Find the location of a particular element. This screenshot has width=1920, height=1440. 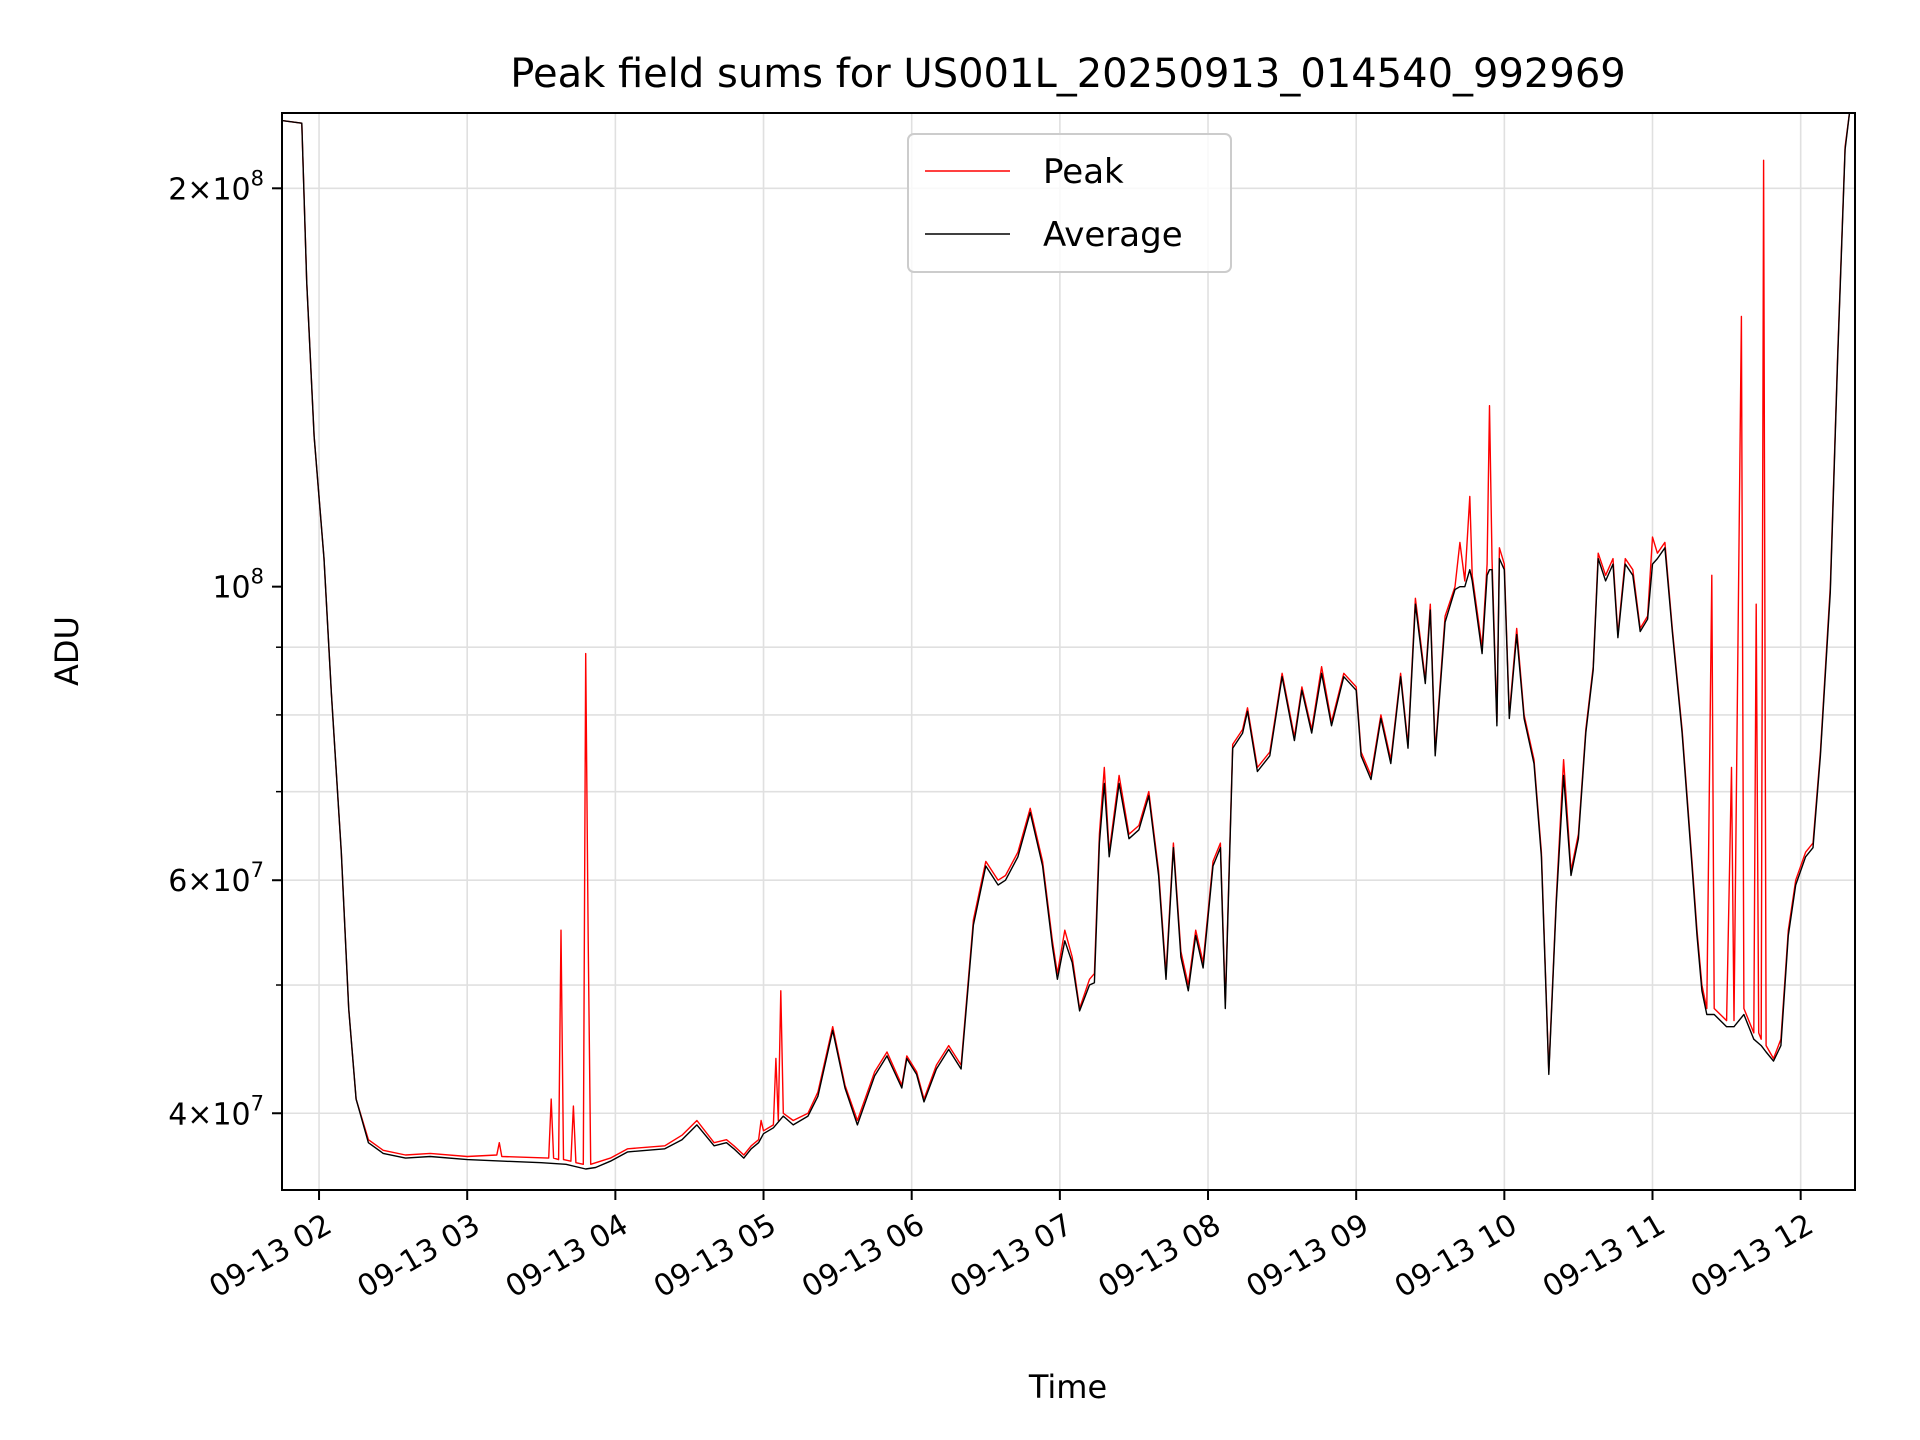

y-tick-label: 108 is located at coordinates (238, 585).